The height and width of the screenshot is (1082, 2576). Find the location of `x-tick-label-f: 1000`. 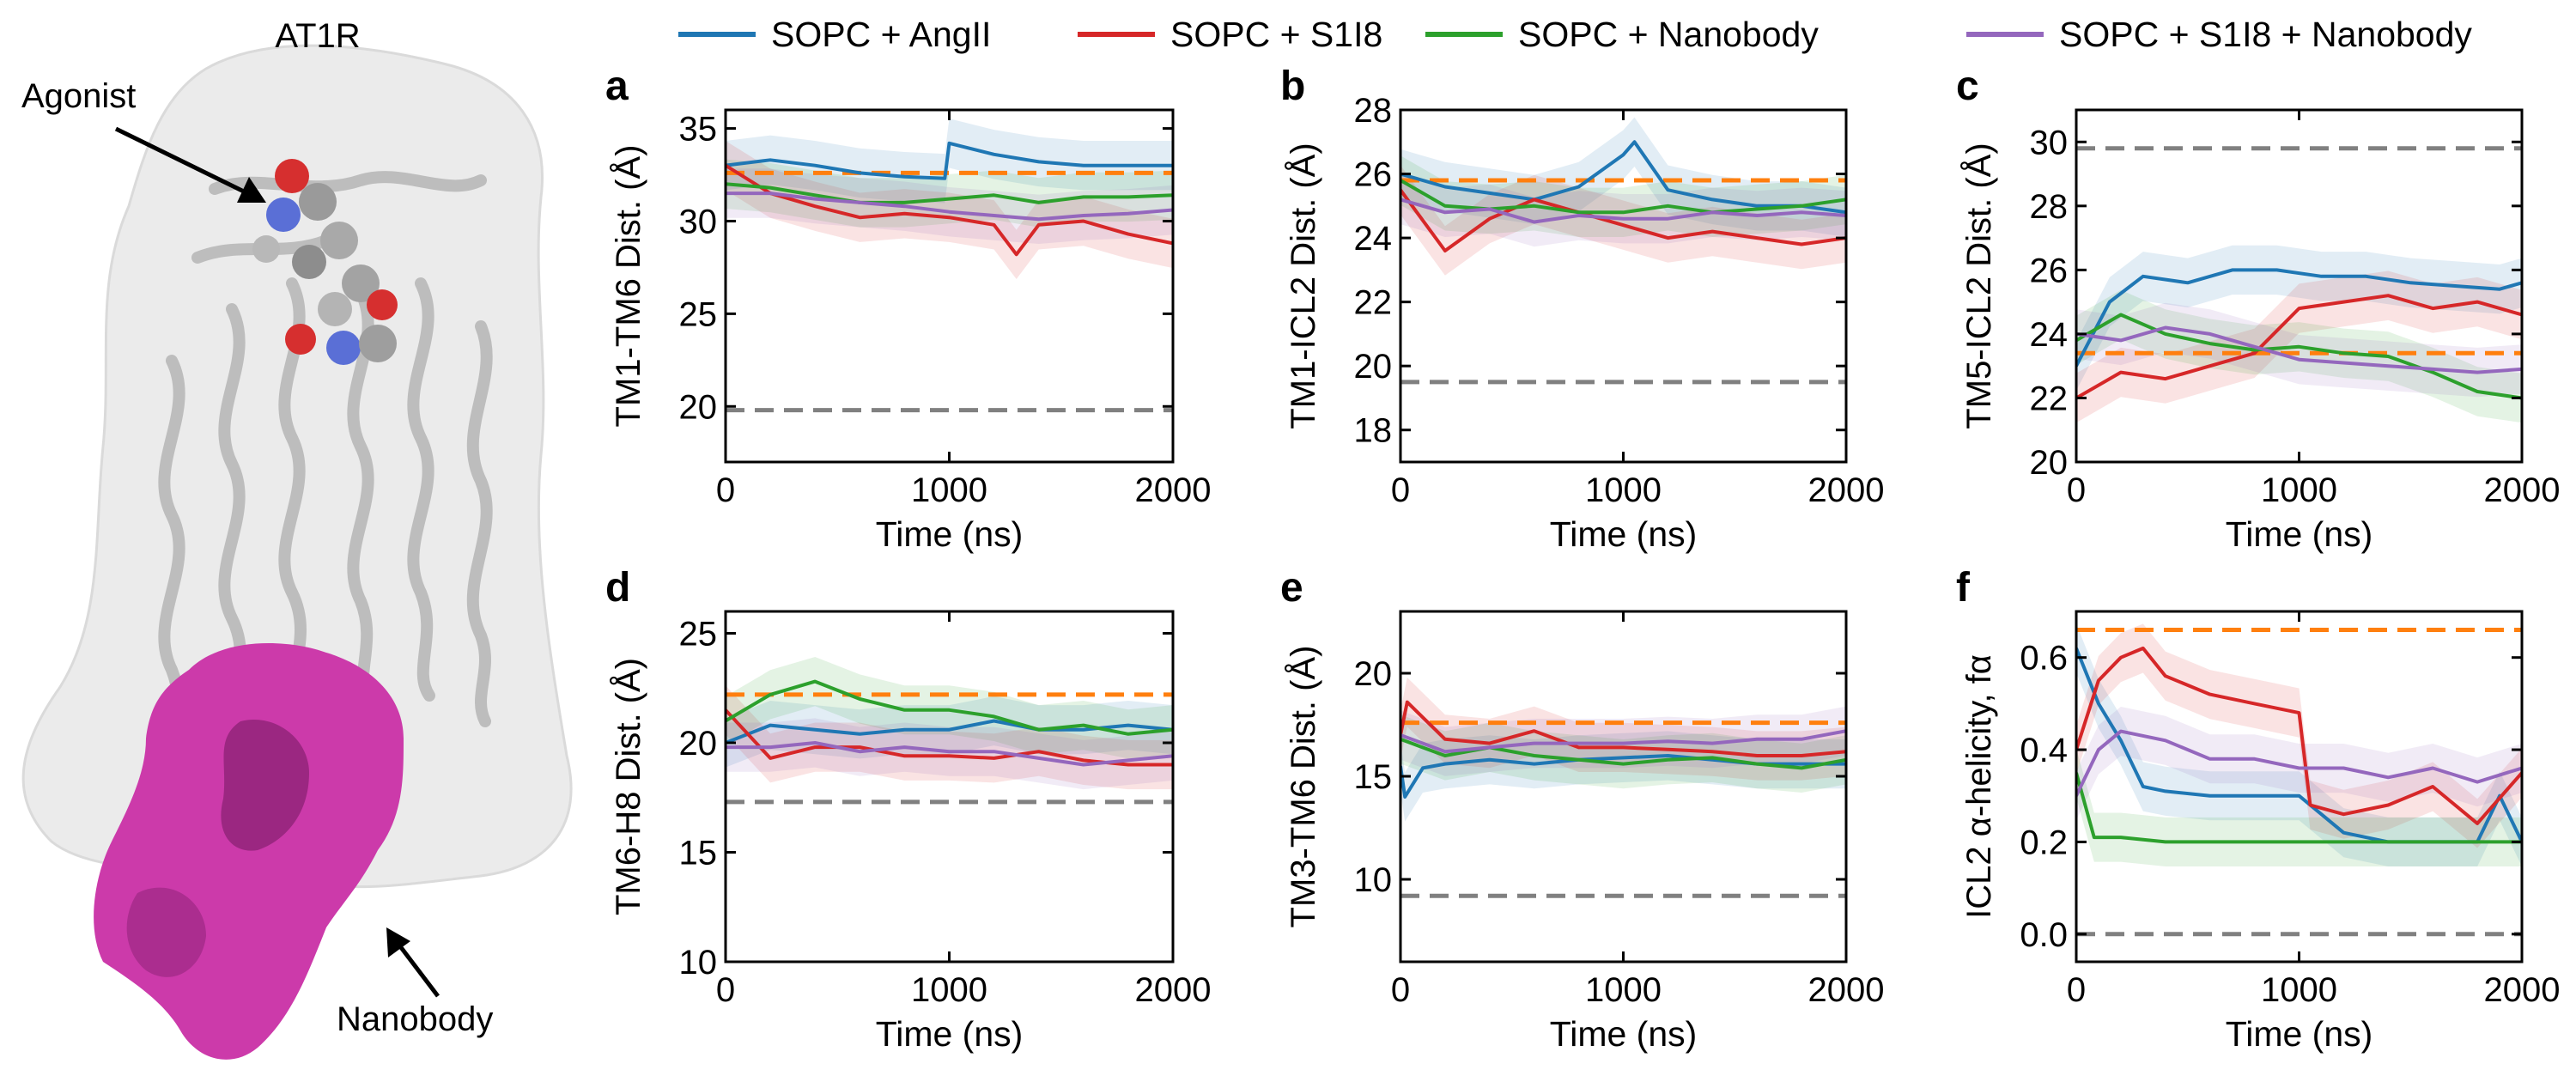

x-tick-label-f: 1000 is located at coordinates (2299, 990).